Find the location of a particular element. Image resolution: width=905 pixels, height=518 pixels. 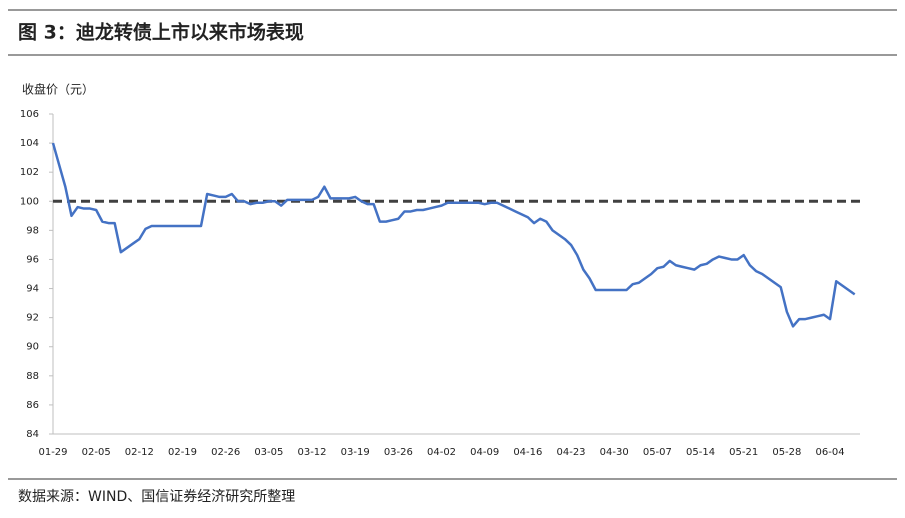

x-tick-label: 01-29 is located at coordinates (52, 452).